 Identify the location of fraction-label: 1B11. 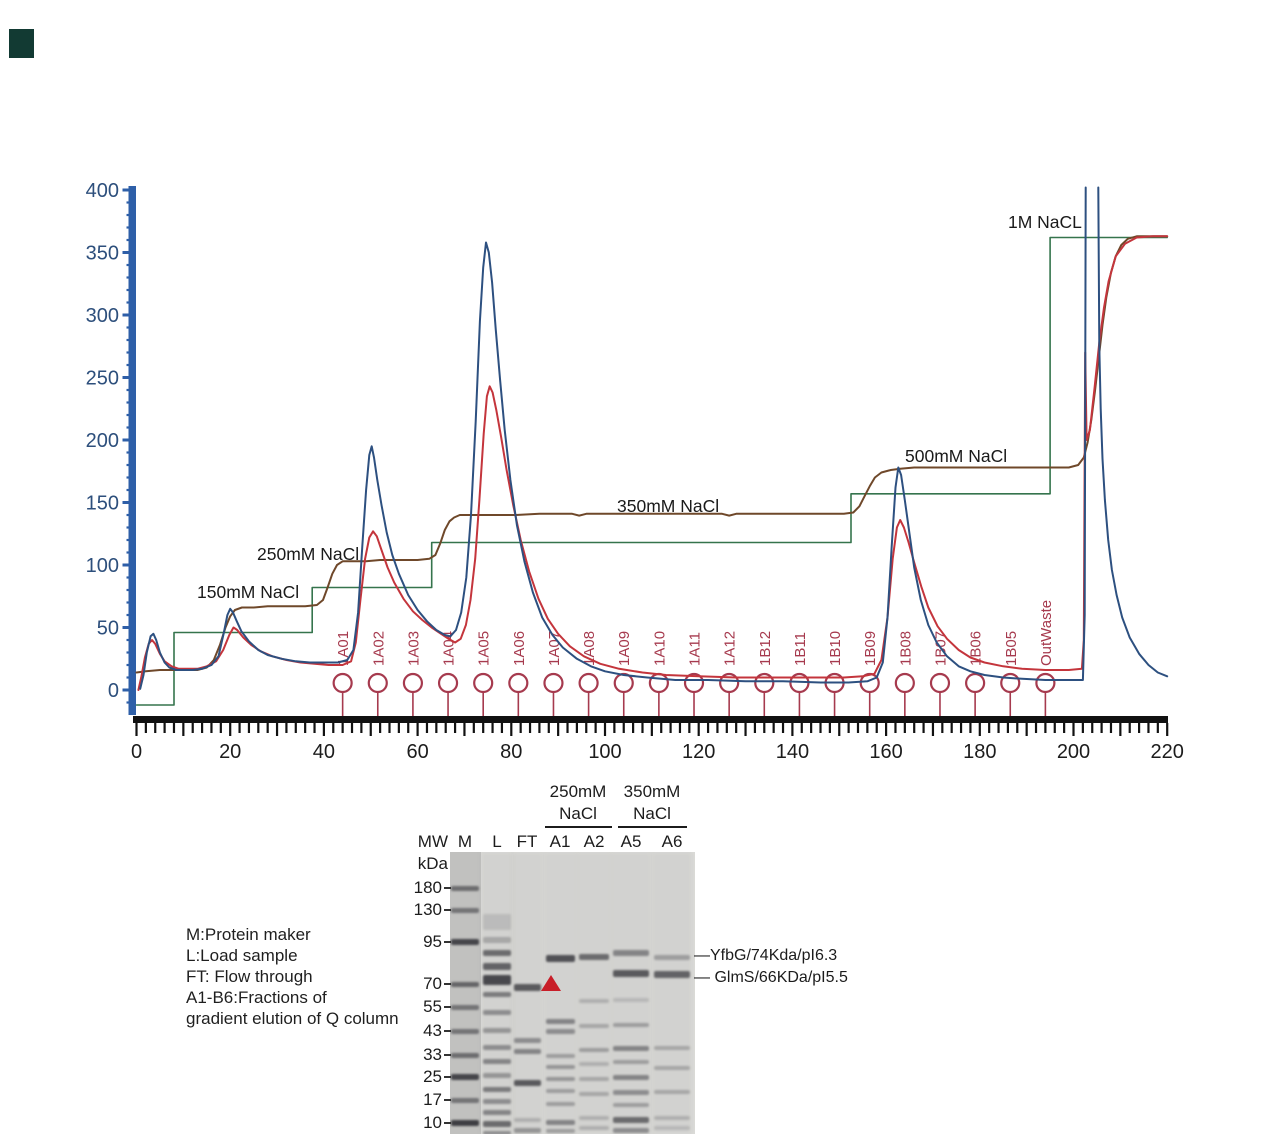
(800, 649).